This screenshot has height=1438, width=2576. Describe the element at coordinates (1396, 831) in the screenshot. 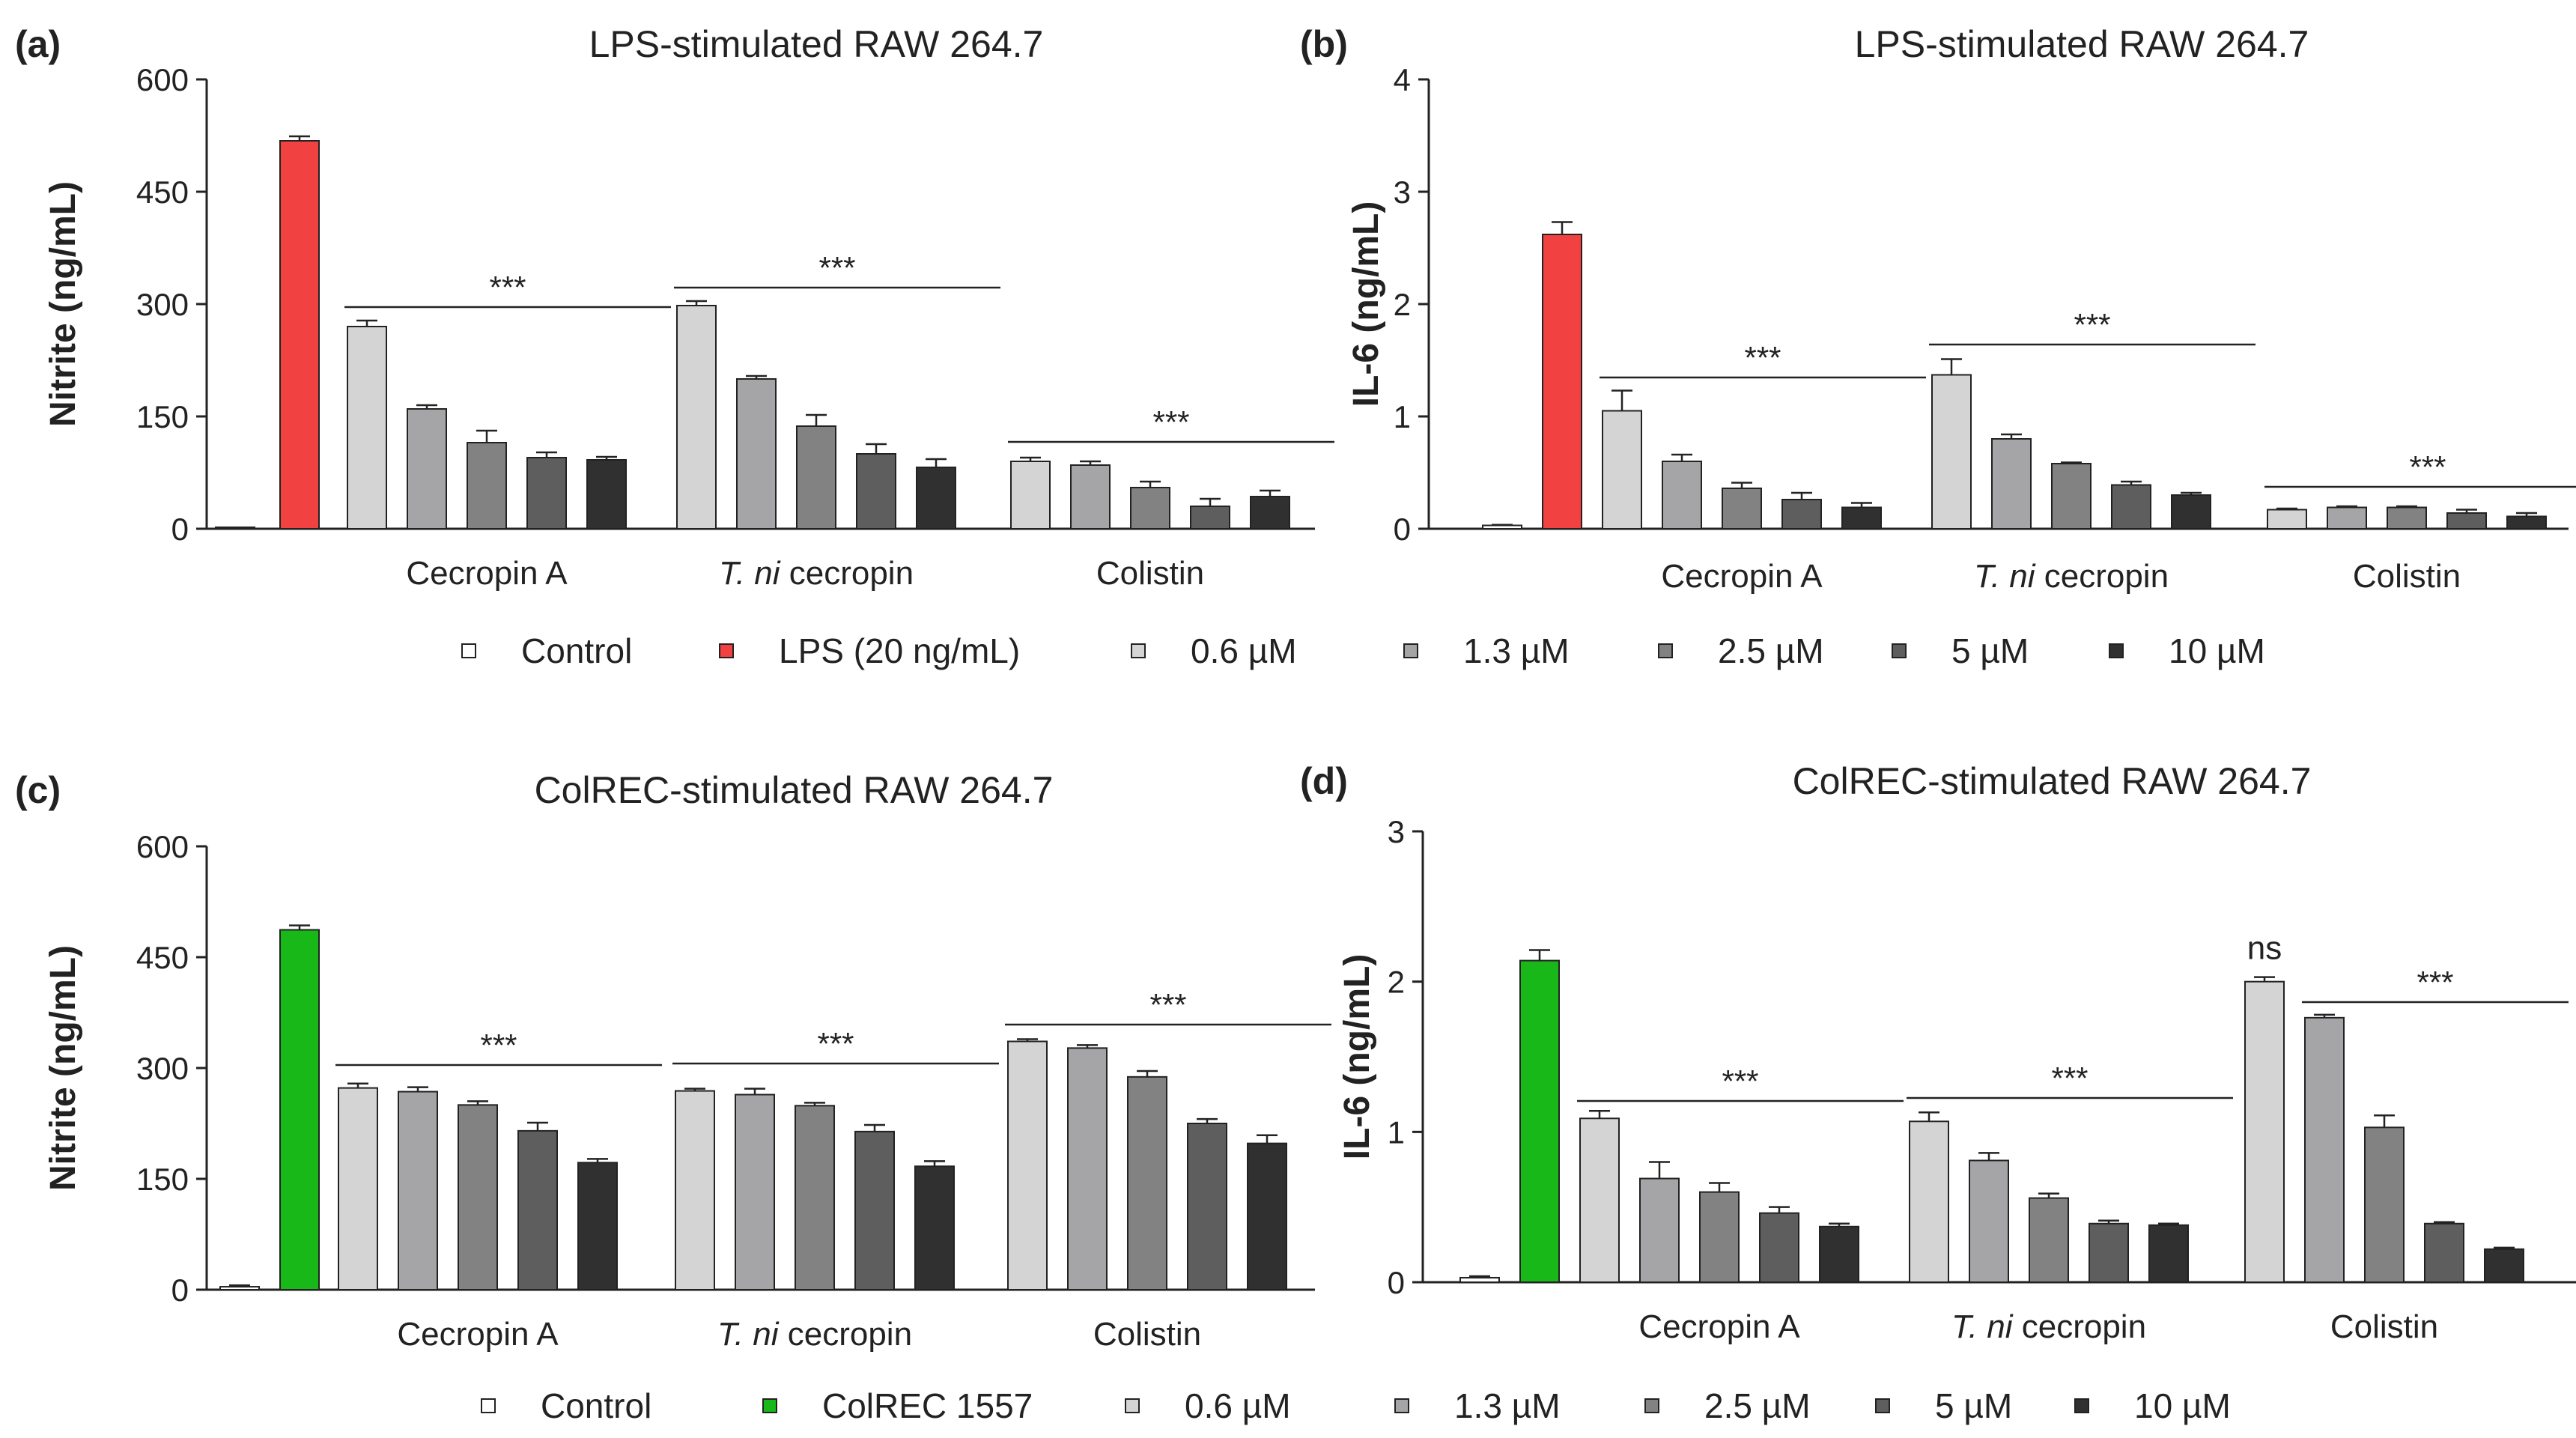

I see `y-tick-label: 3` at that location.